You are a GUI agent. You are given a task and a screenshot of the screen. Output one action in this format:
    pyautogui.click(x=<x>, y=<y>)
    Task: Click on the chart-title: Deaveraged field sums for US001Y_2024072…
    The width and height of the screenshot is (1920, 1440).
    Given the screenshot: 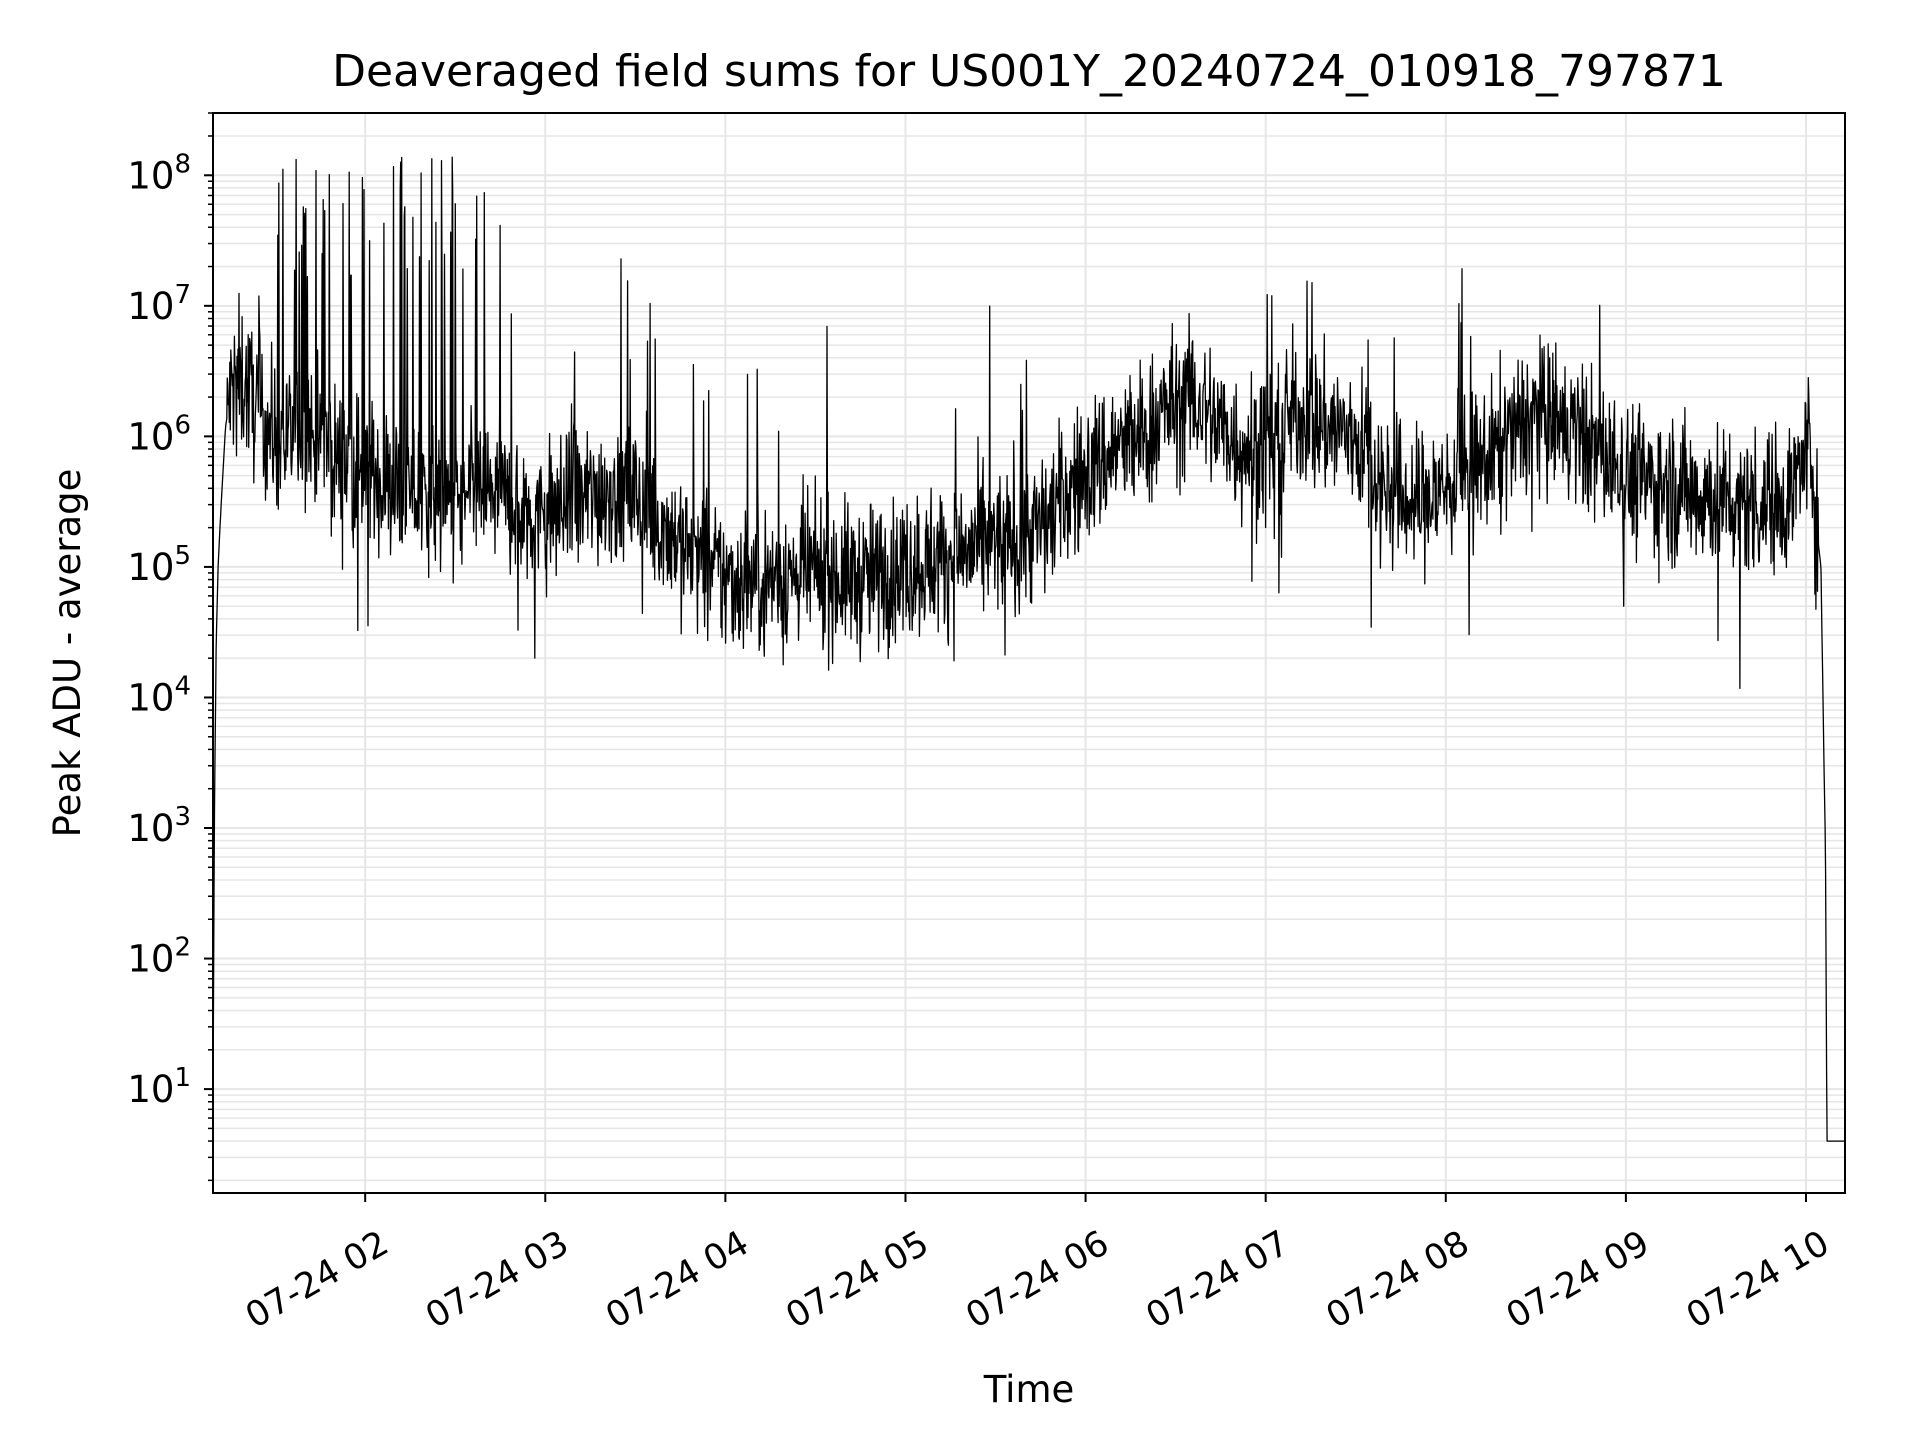 What is the action you would take?
    pyautogui.click(x=1029, y=71)
    